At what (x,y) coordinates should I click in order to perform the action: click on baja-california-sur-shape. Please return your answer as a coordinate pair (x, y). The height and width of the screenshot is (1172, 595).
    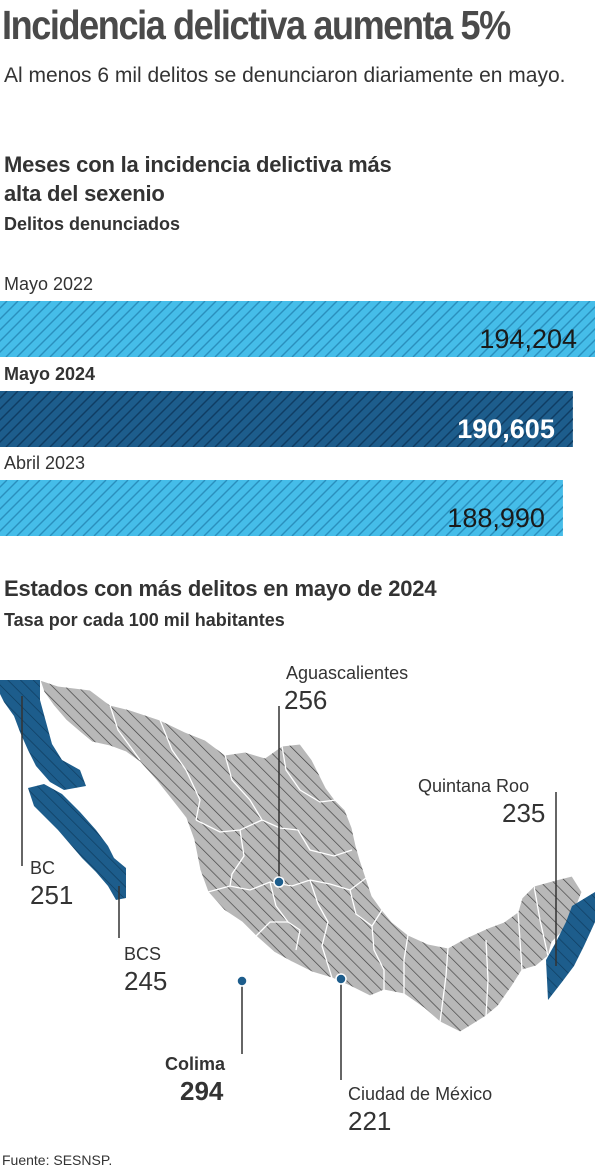
    Looking at the image, I should click on (77, 842).